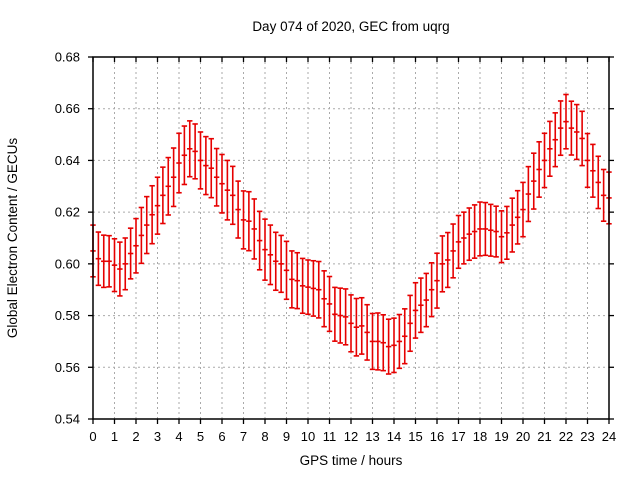 The image size is (640, 480). What do you see at coordinates (351, 460) in the screenshot?
I see `x-axis-label: GPS time / hours` at bounding box center [351, 460].